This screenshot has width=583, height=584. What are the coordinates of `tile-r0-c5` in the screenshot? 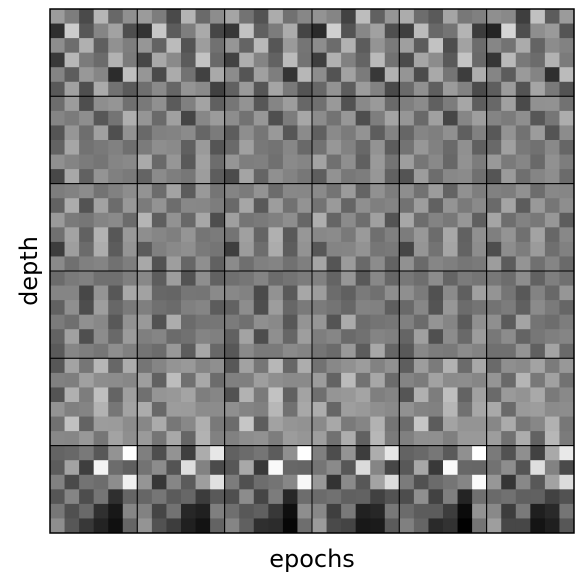 It's located at (530, 52).